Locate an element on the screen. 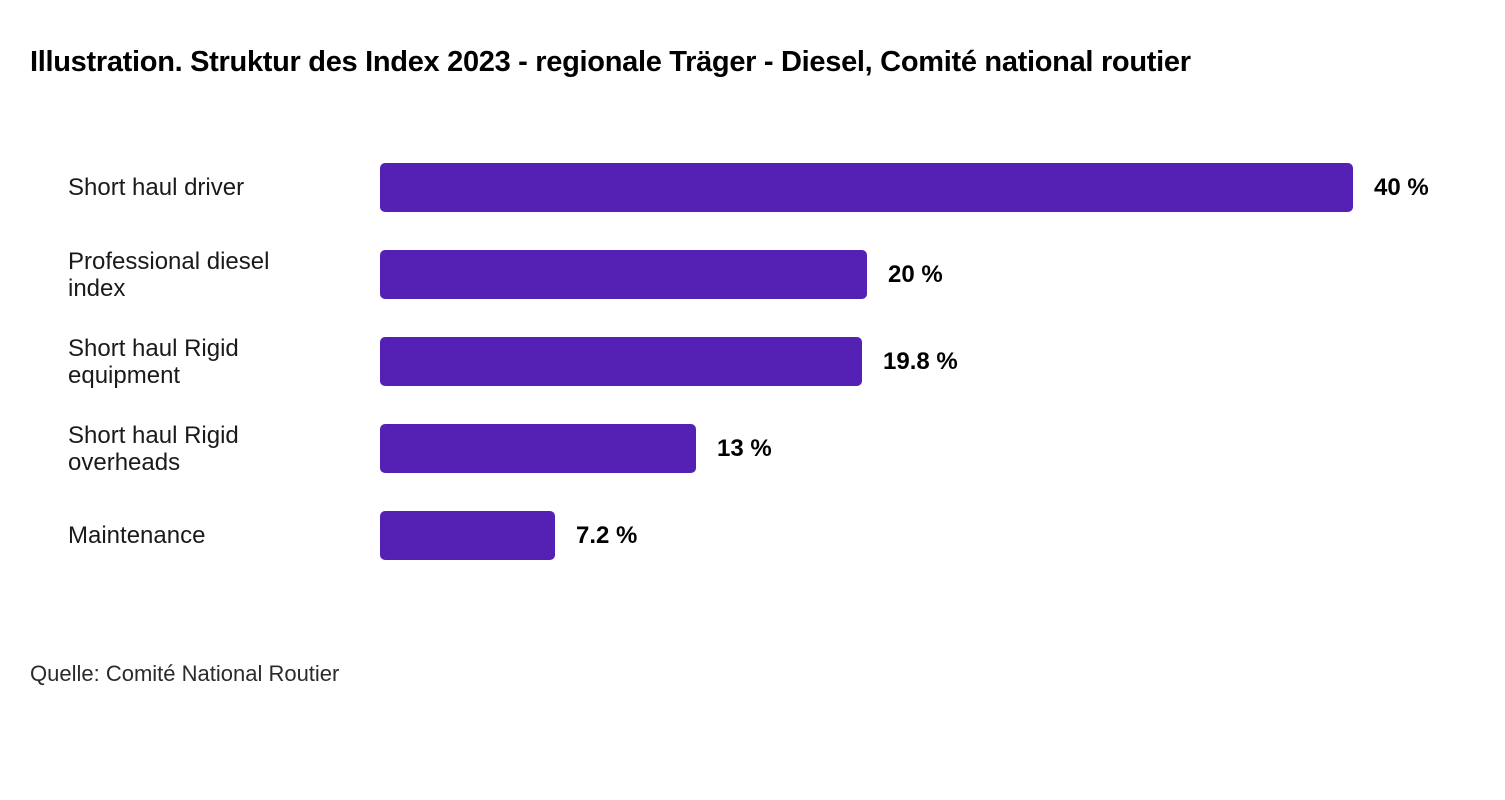 This screenshot has width=1505, height=800. category-label: Short haul Rigid overheads is located at coordinates (153, 448).